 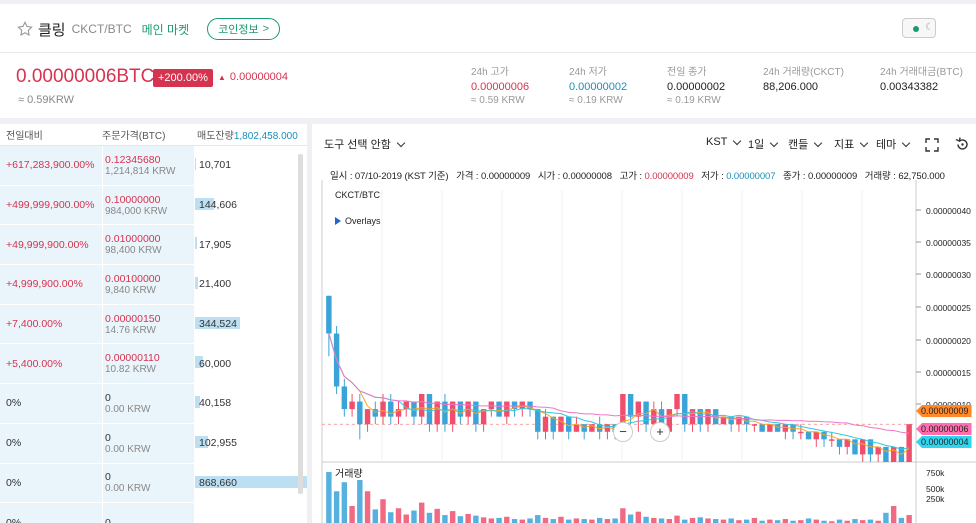 What do you see at coordinates (133, 251) in the screenshot?
I see `row-krw: 98,400 KRW` at bounding box center [133, 251].